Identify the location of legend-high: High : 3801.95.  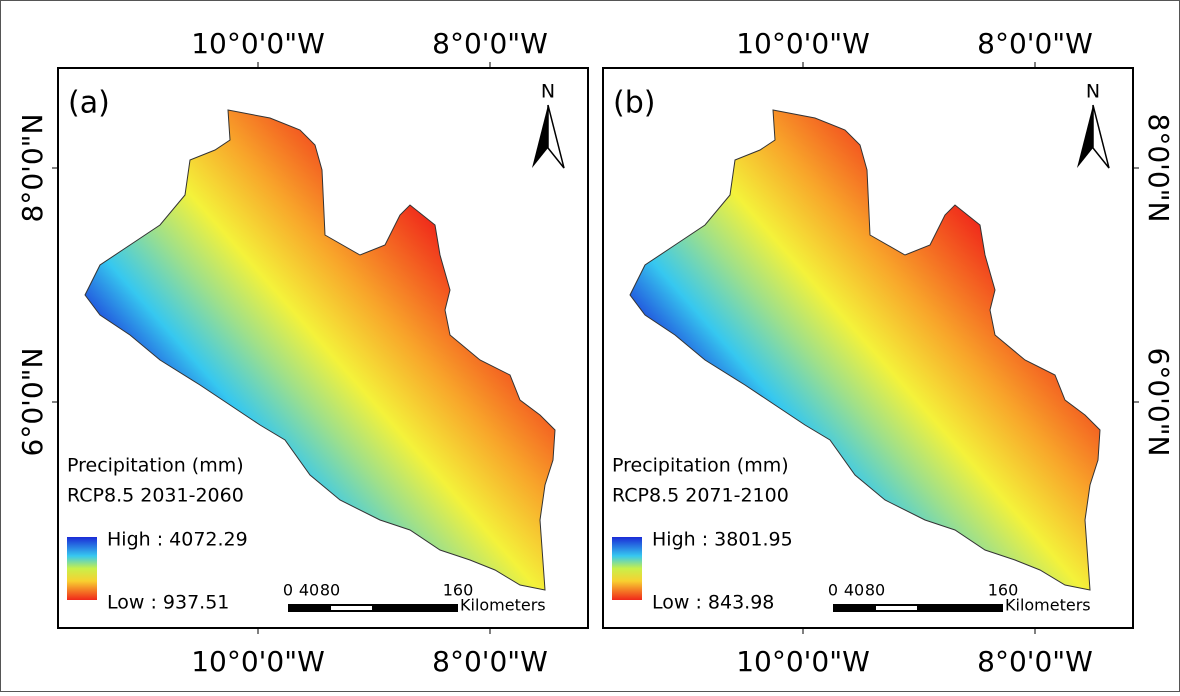
(722, 540).